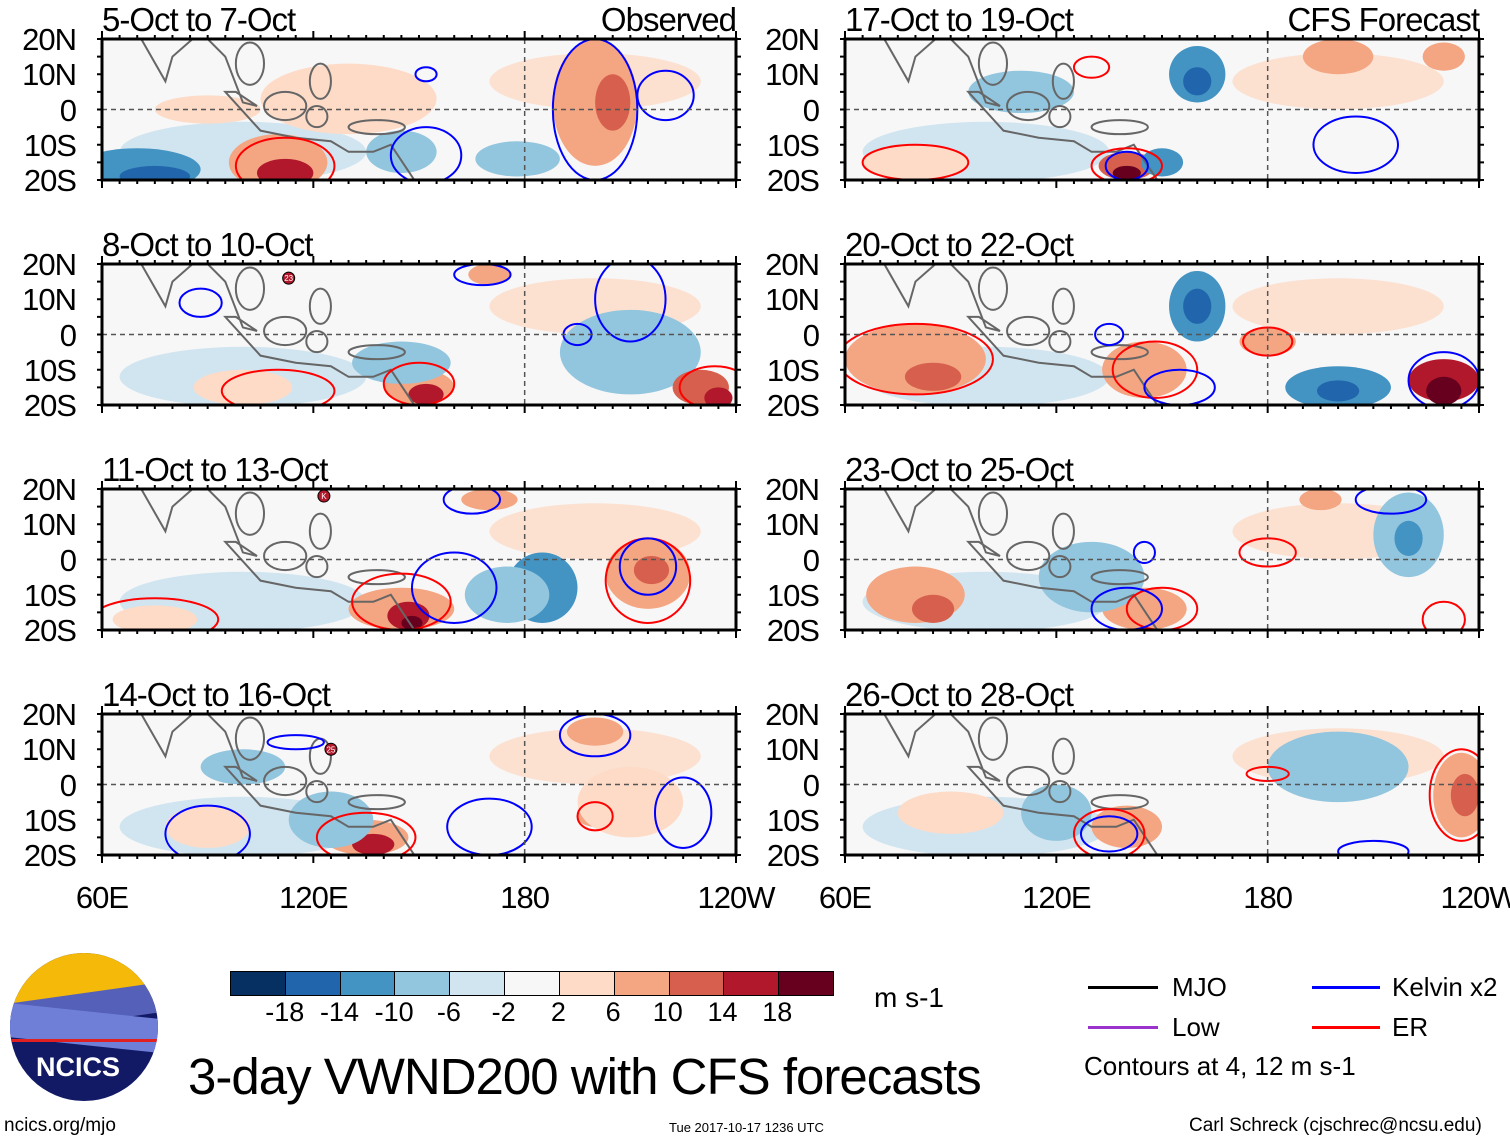 This screenshot has height=1142, width=1510. What do you see at coordinates (1338, 81) in the screenshot?
I see `shading-band` at bounding box center [1338, 81].